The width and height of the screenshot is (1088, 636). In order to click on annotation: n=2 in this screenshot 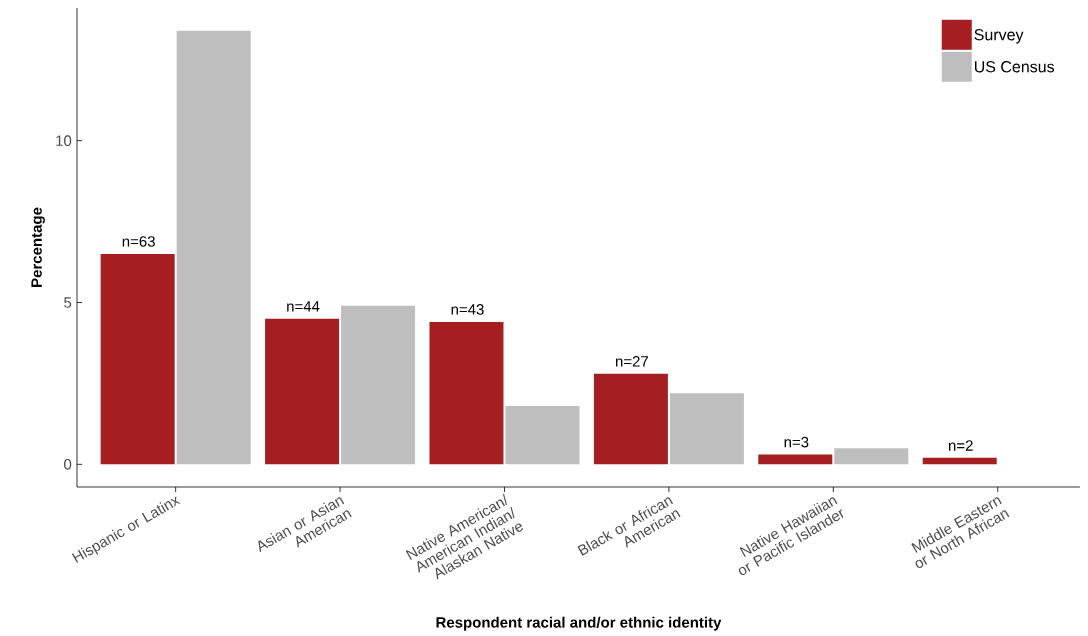, I will do `click(960, 445)`.